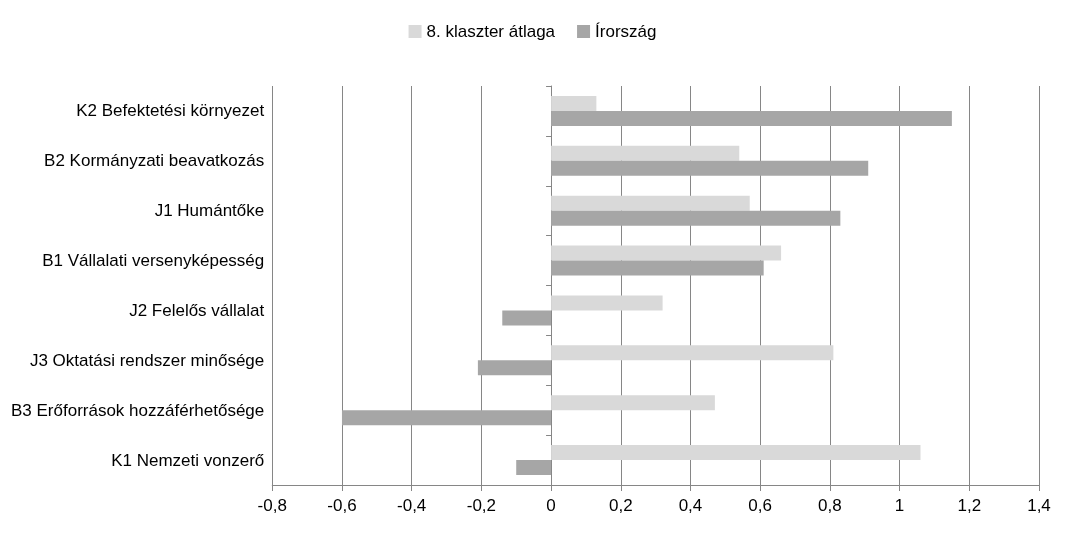  What do you see at coordinates (899, 505) in the screenshot?
I see `x-tick-label: 1` at bounding box center [899, 505].